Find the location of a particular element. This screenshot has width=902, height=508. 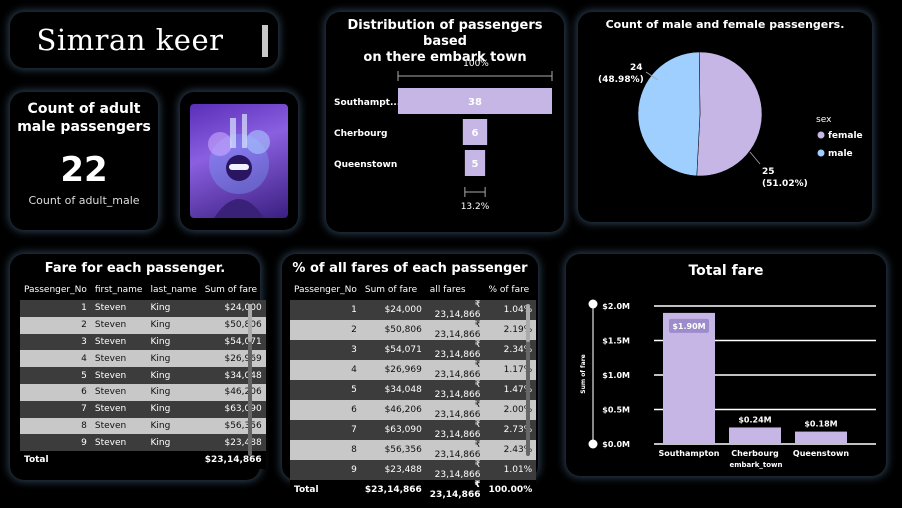

fare-table-row: 7 Steven King $63,090 is located at coordinates (143, 409).